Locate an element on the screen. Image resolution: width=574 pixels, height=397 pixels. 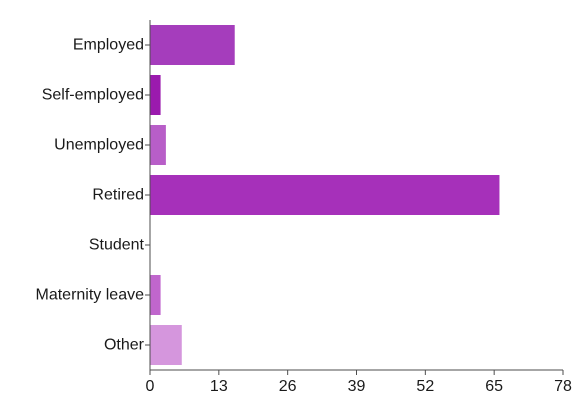
bar-unemployed is located at coordinates (158, 145).